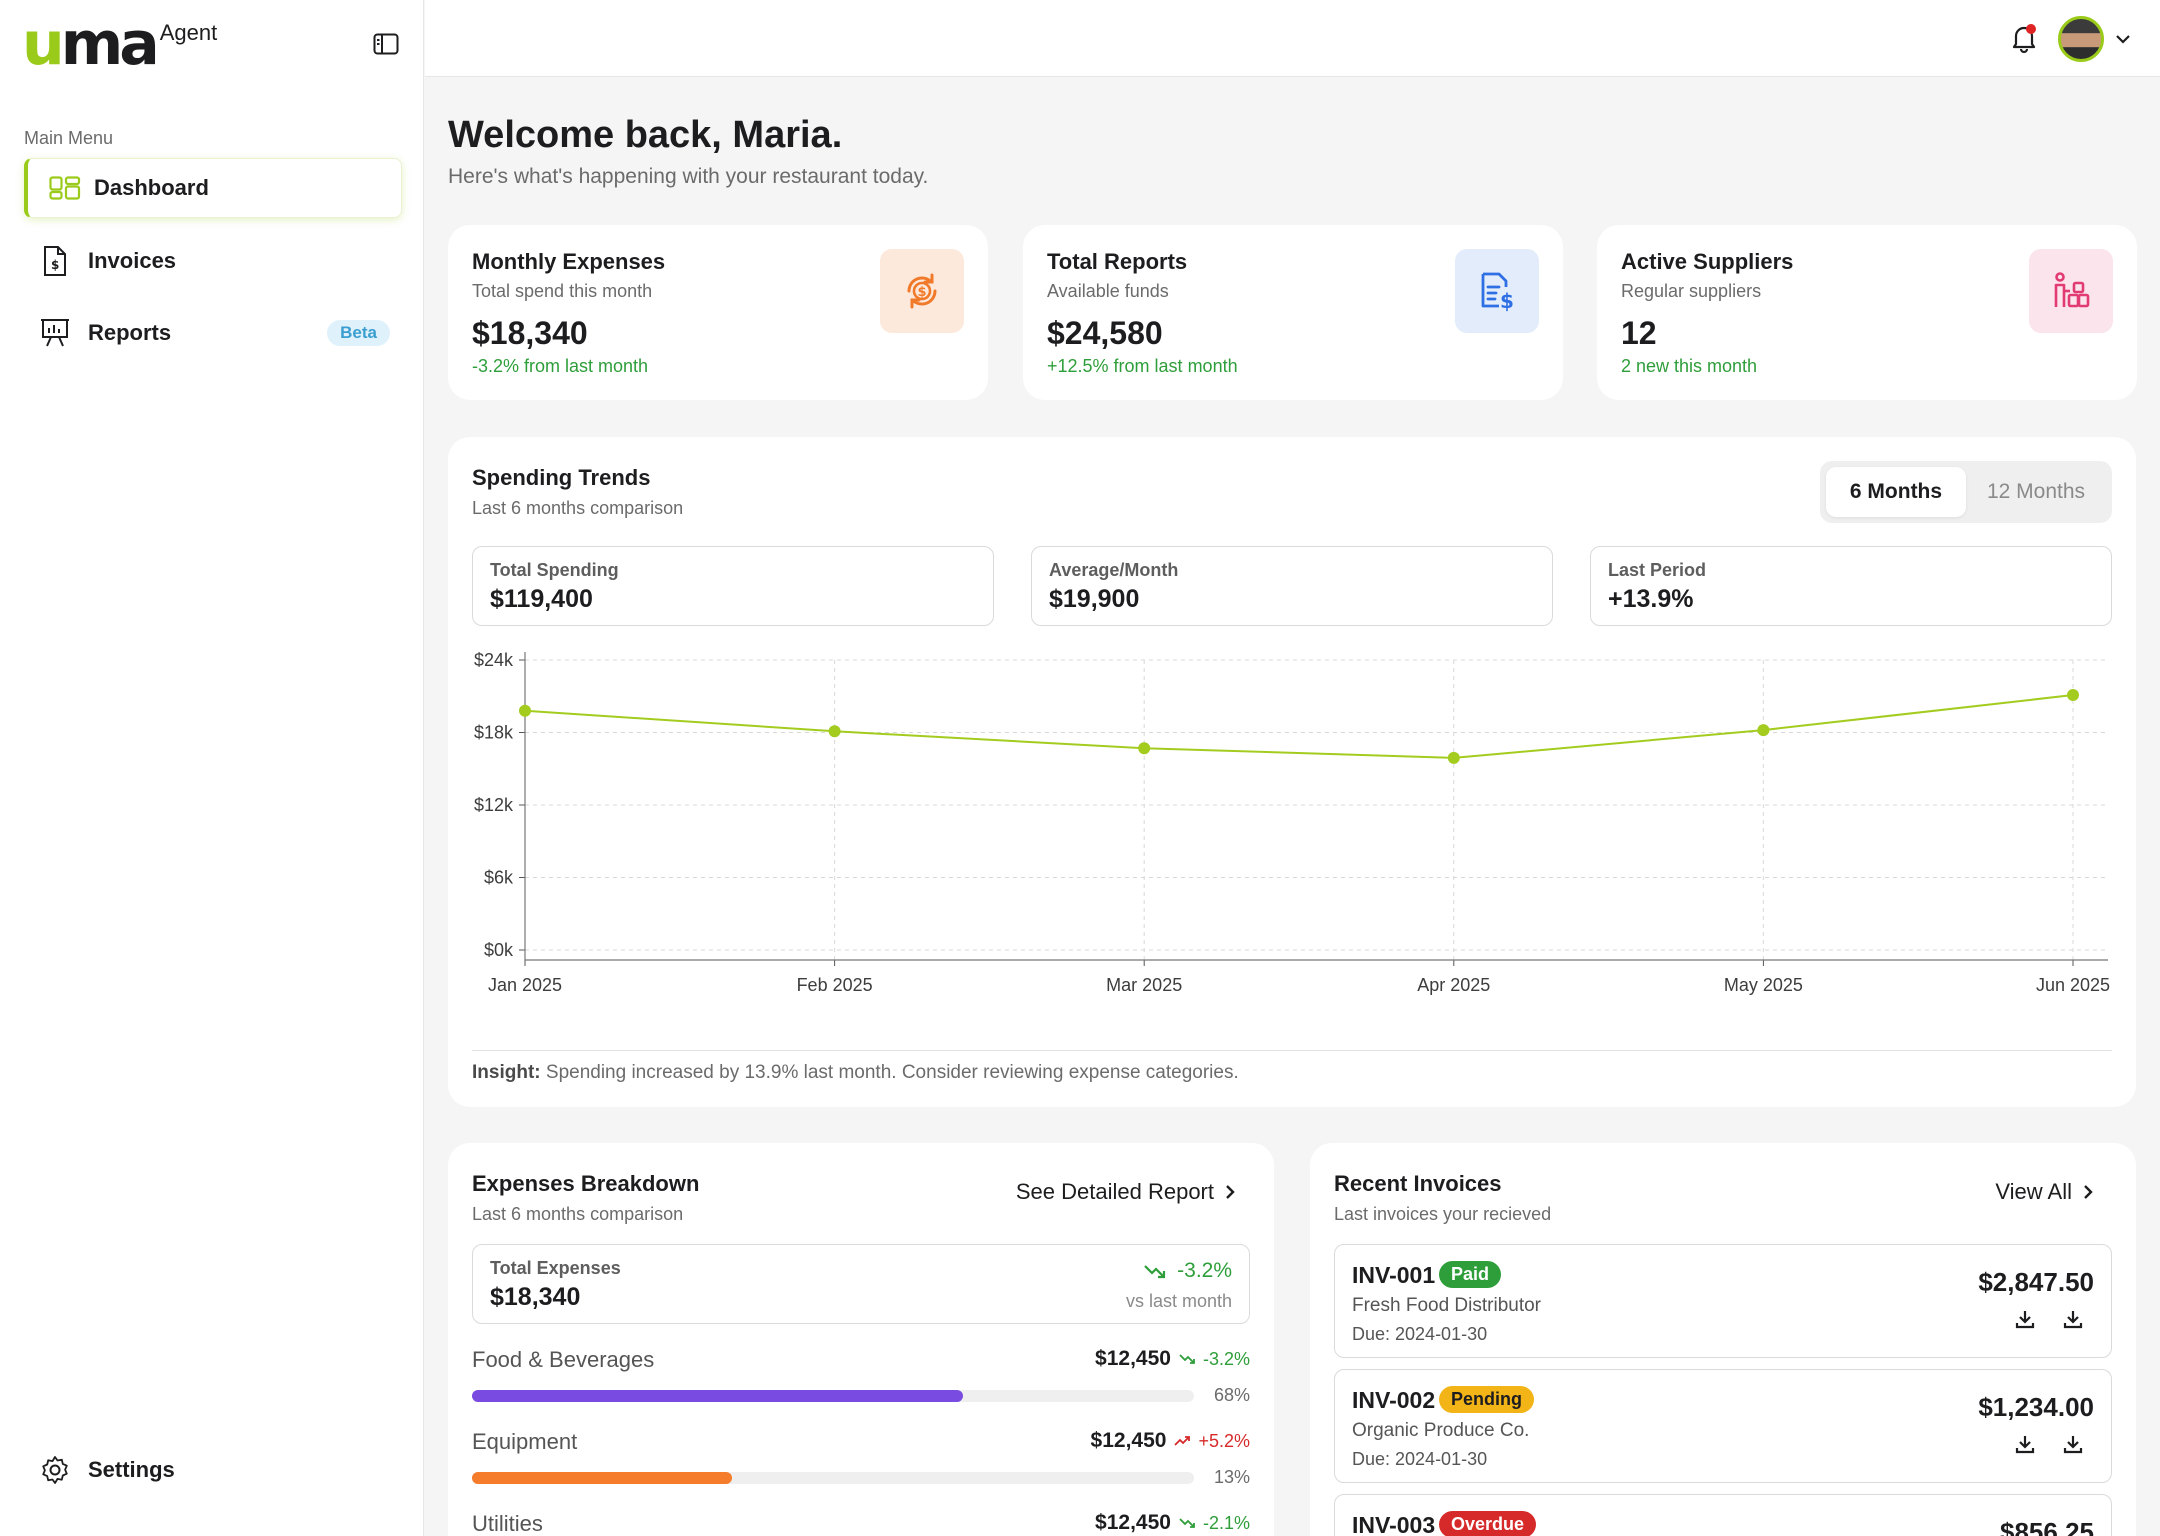  I want to click on page-title: Welcome back, Maria., so click(645, 135).